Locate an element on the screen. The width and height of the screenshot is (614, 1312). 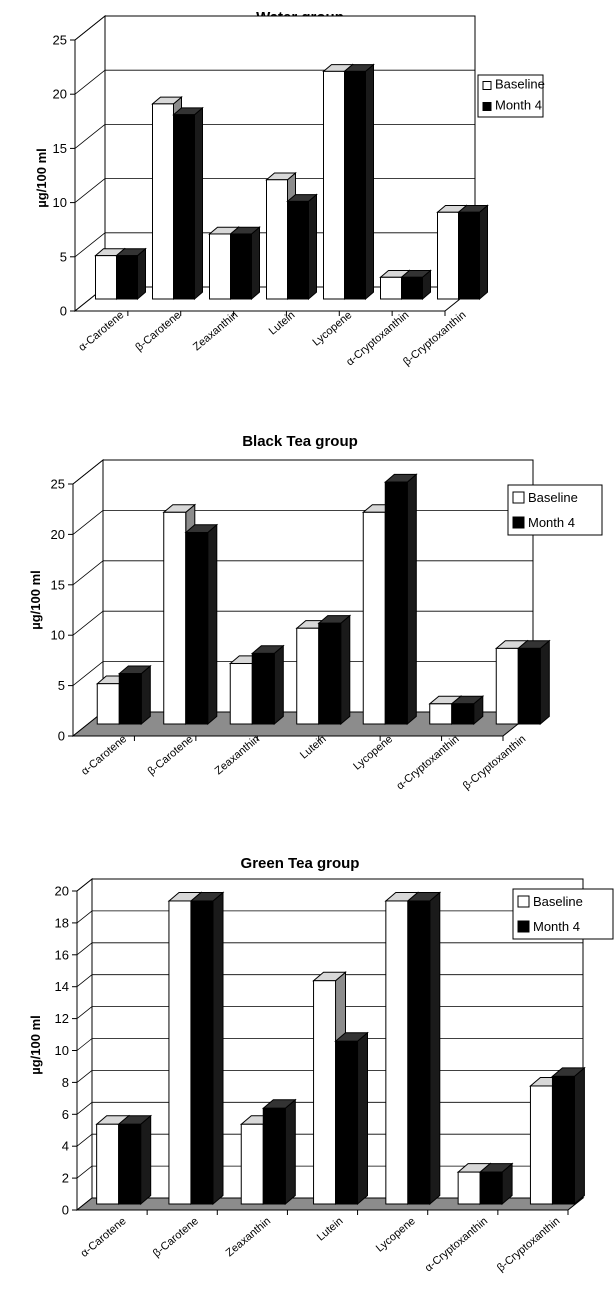
legend-label: Baseline is located at coordinates (520, 84).